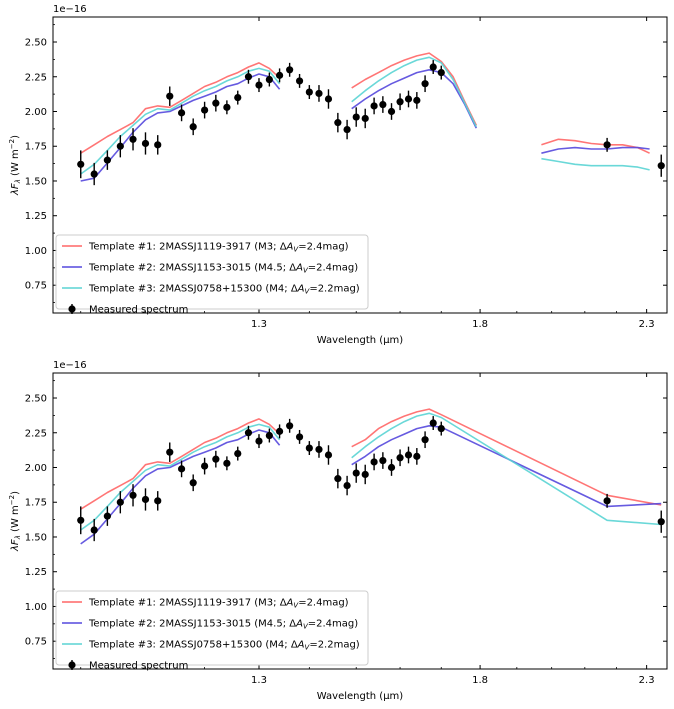 This screenshot has width=674, height=709. Describe the element at coordinates (138, 310) in the screenshot. I see `legend-label-measured: Measured spectrum` at that location.